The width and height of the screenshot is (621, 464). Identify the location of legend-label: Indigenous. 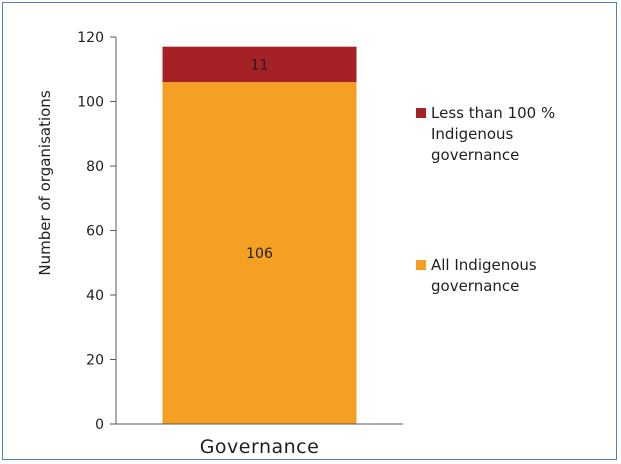
(472, 134).